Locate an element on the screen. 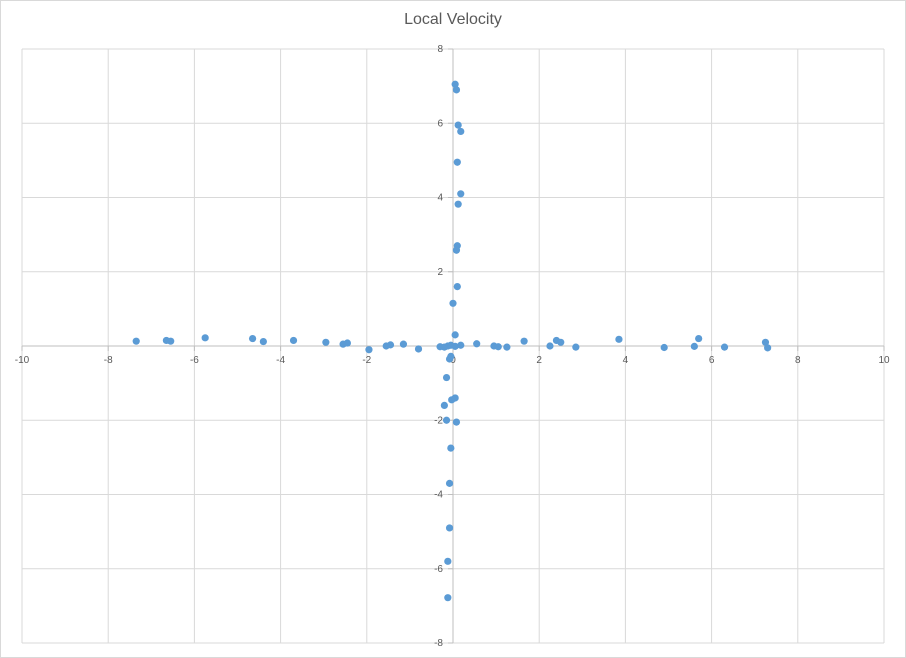  x-tick-label: 8 is located at coordinates (798, 360).